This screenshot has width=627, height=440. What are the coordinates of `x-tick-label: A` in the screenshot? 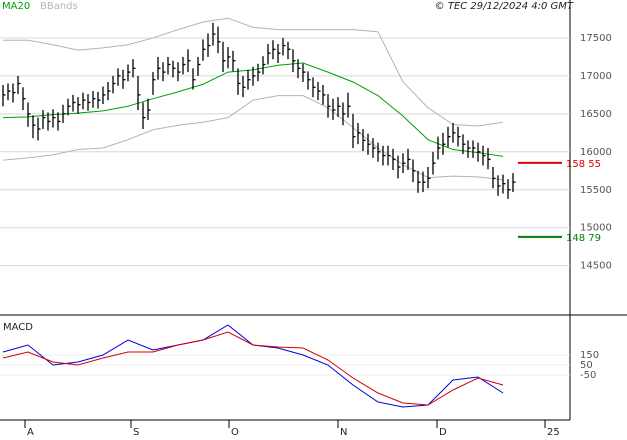 It's located at (30, 432).